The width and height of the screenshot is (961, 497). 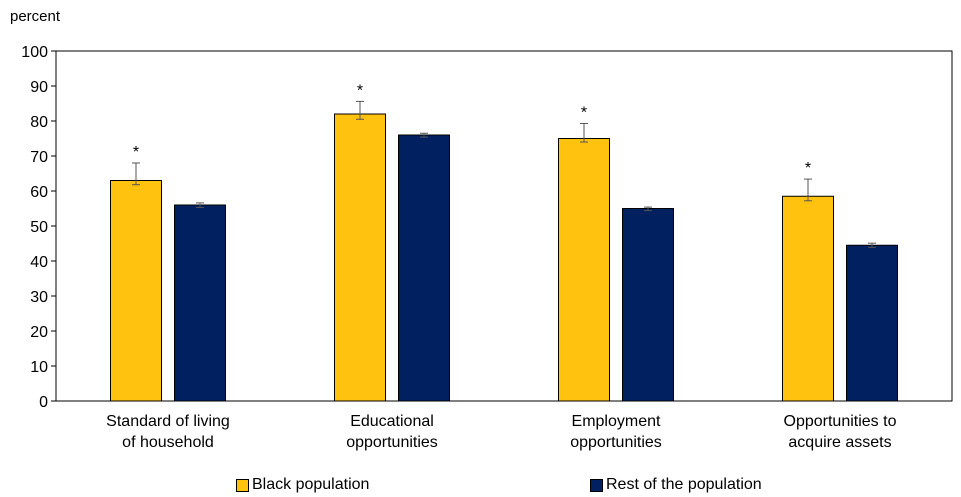 What do you see at coordinates (311, 484) in the screenshot?
I see `legend-label-black-population: Black population` at bounding box center [311, 484].